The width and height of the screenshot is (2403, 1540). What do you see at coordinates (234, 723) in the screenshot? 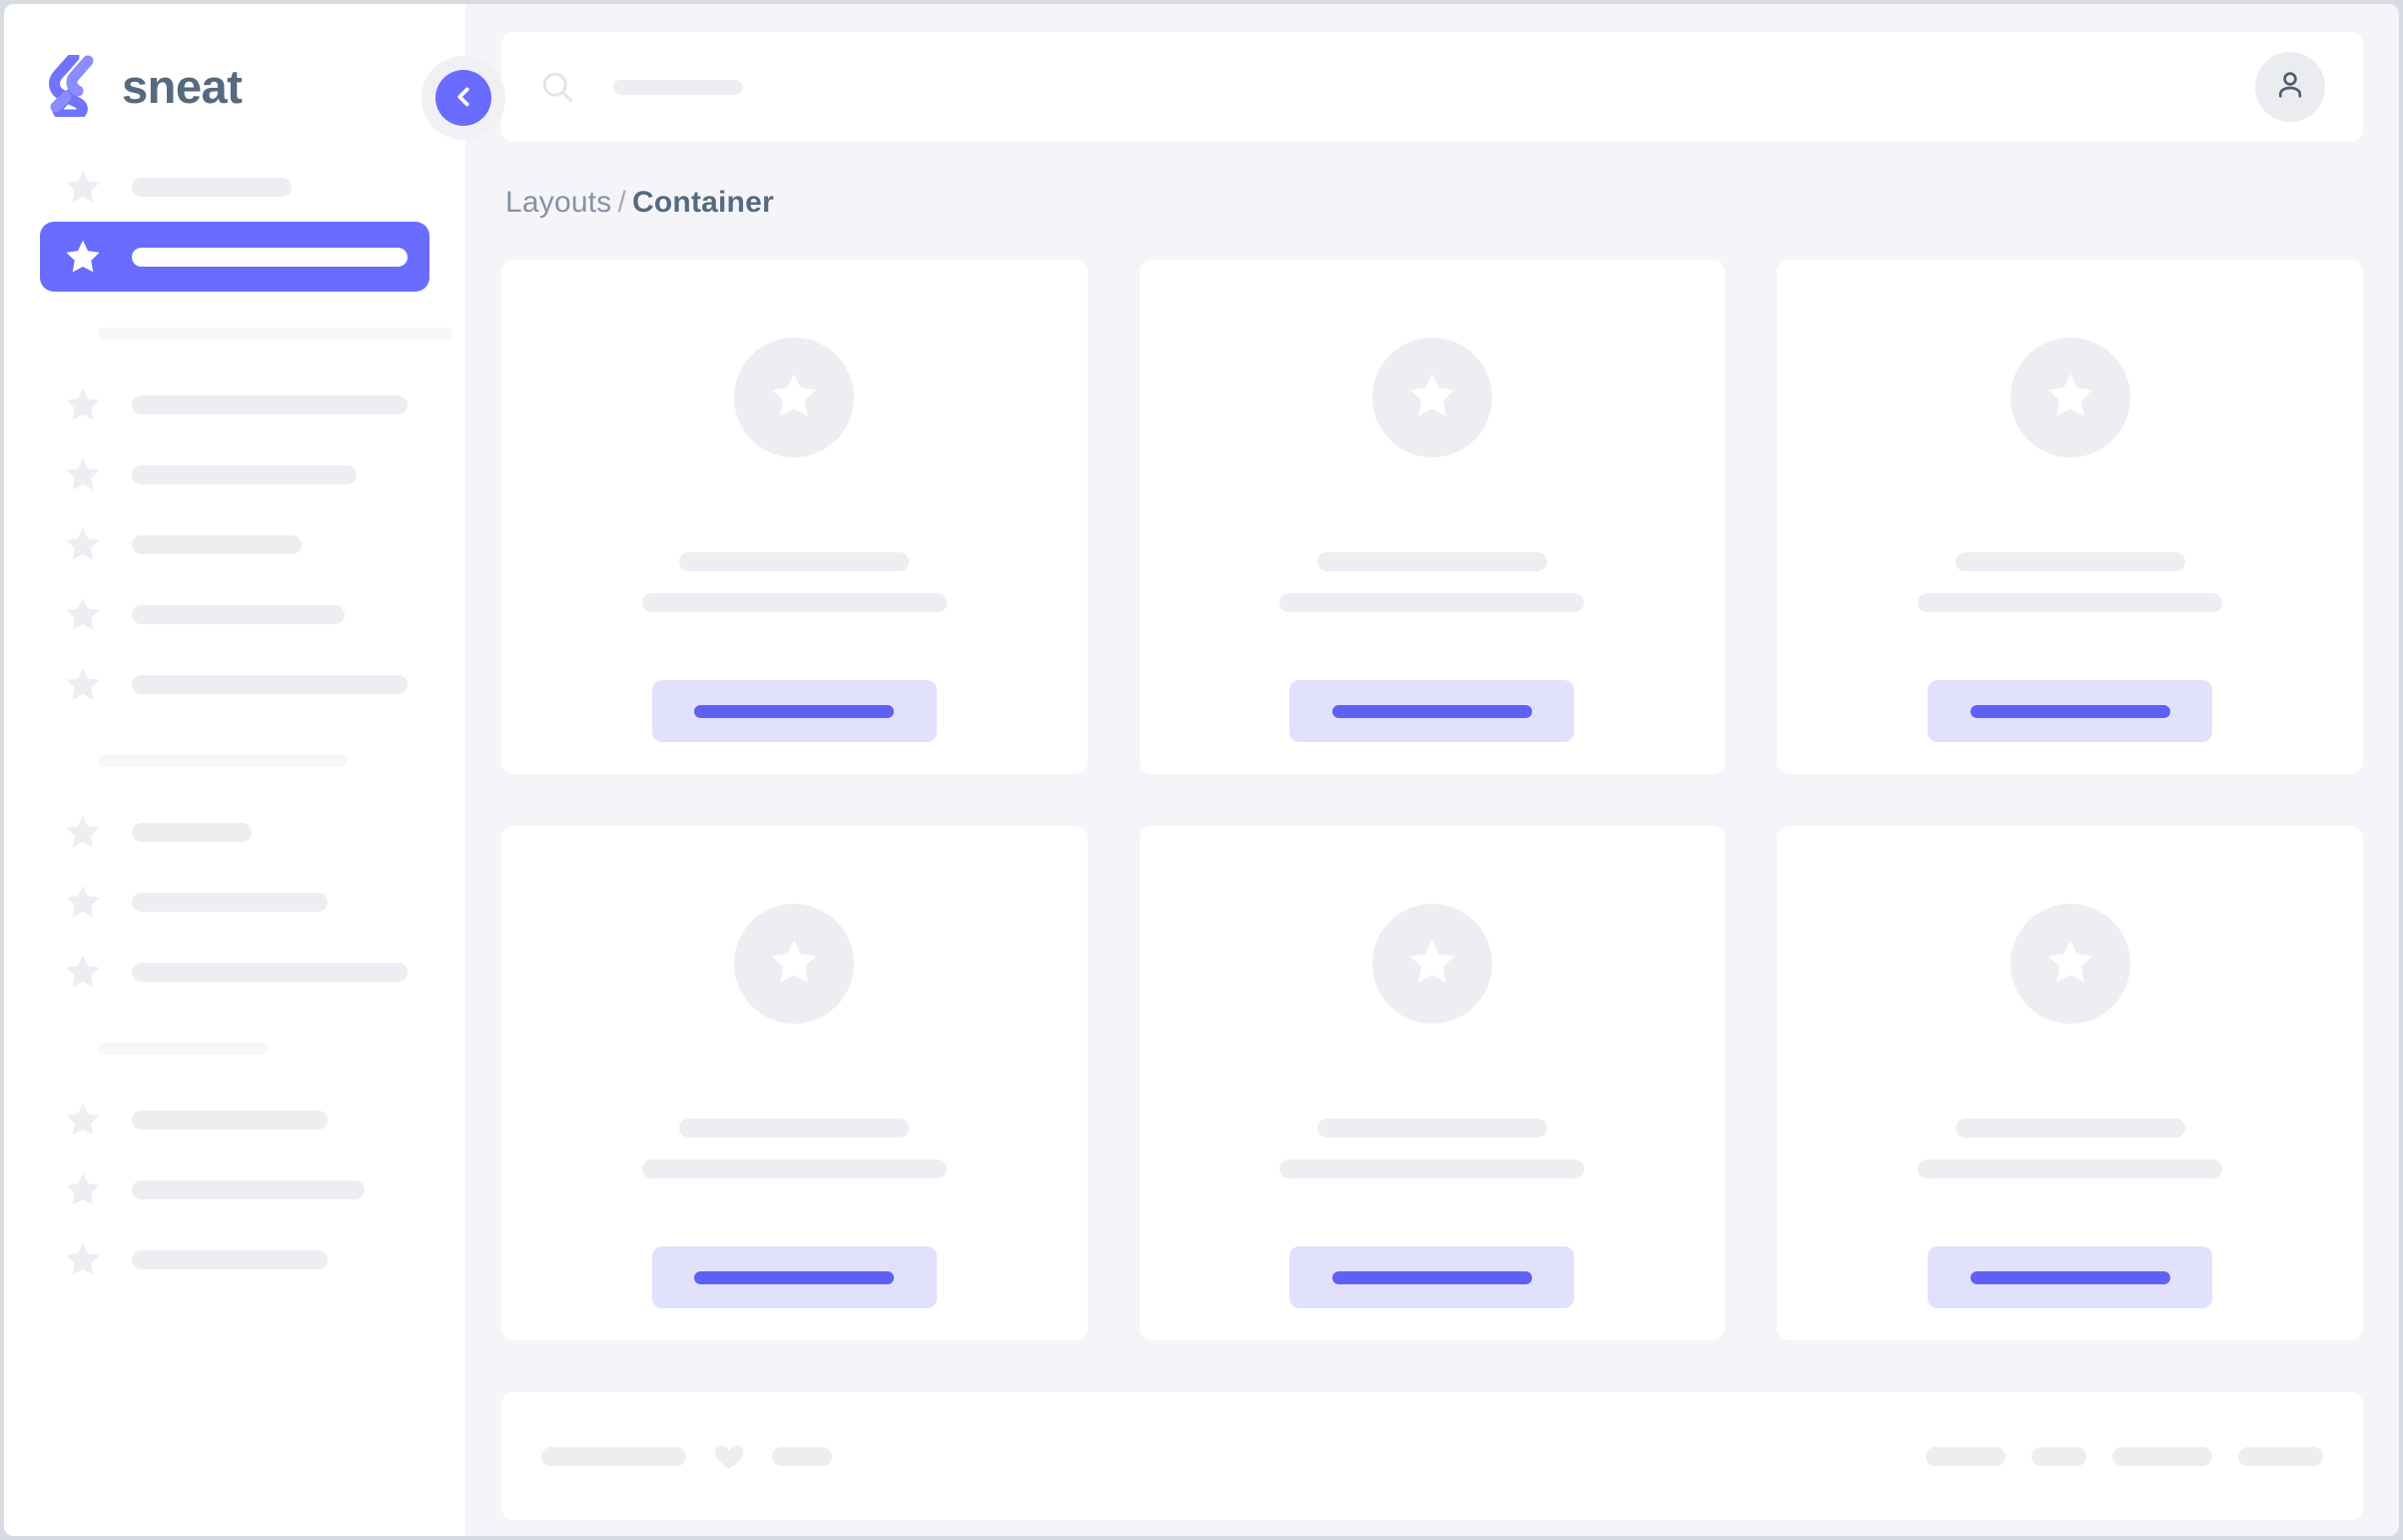
I see `sidebar-nav` at bounding box center [234, 723].